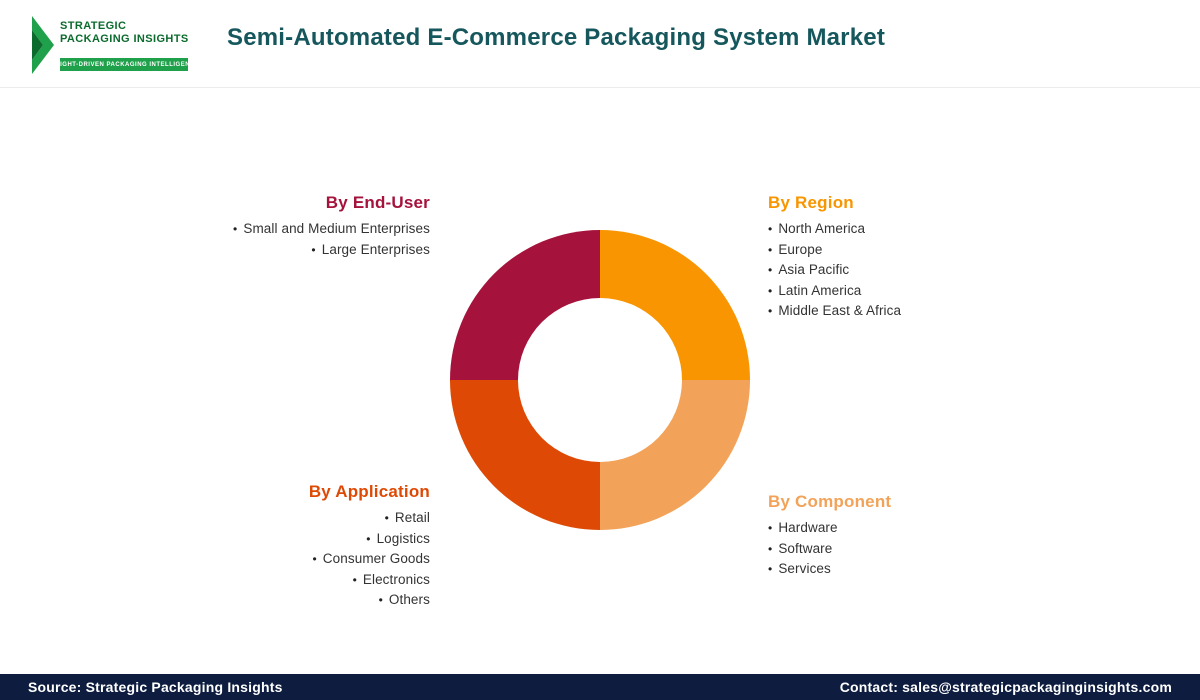 This screenshot has width=1200, height=700. What do you see at coordinates (948, 249) in the screenshot?
I see `segment-item: Europe` at bounding box center [948, 249].